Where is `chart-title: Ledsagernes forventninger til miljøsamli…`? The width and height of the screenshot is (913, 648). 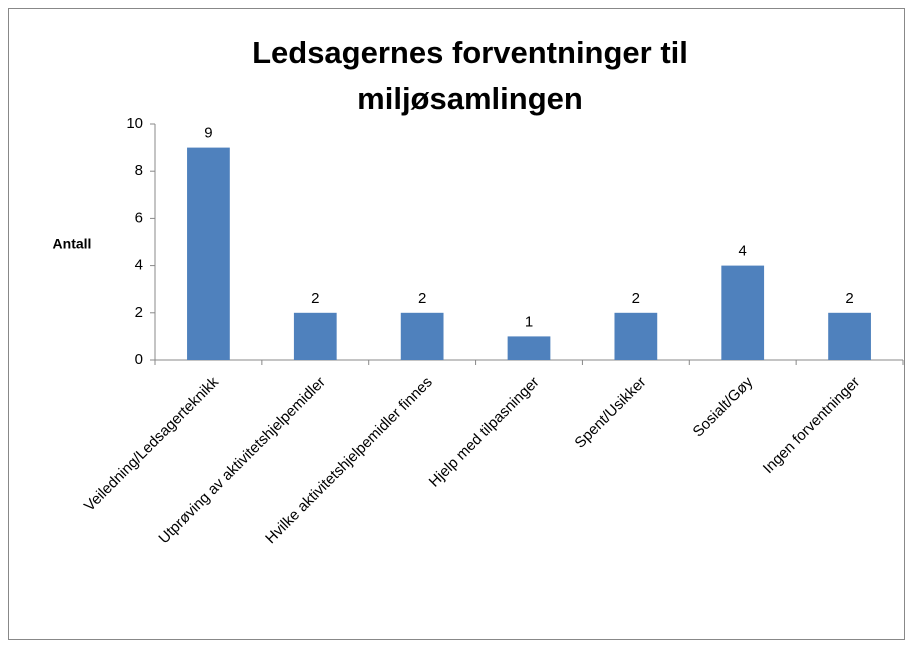 chart-title: Ledsagernes forventninger til miljøsamli… is located at coordinates (470, 75).